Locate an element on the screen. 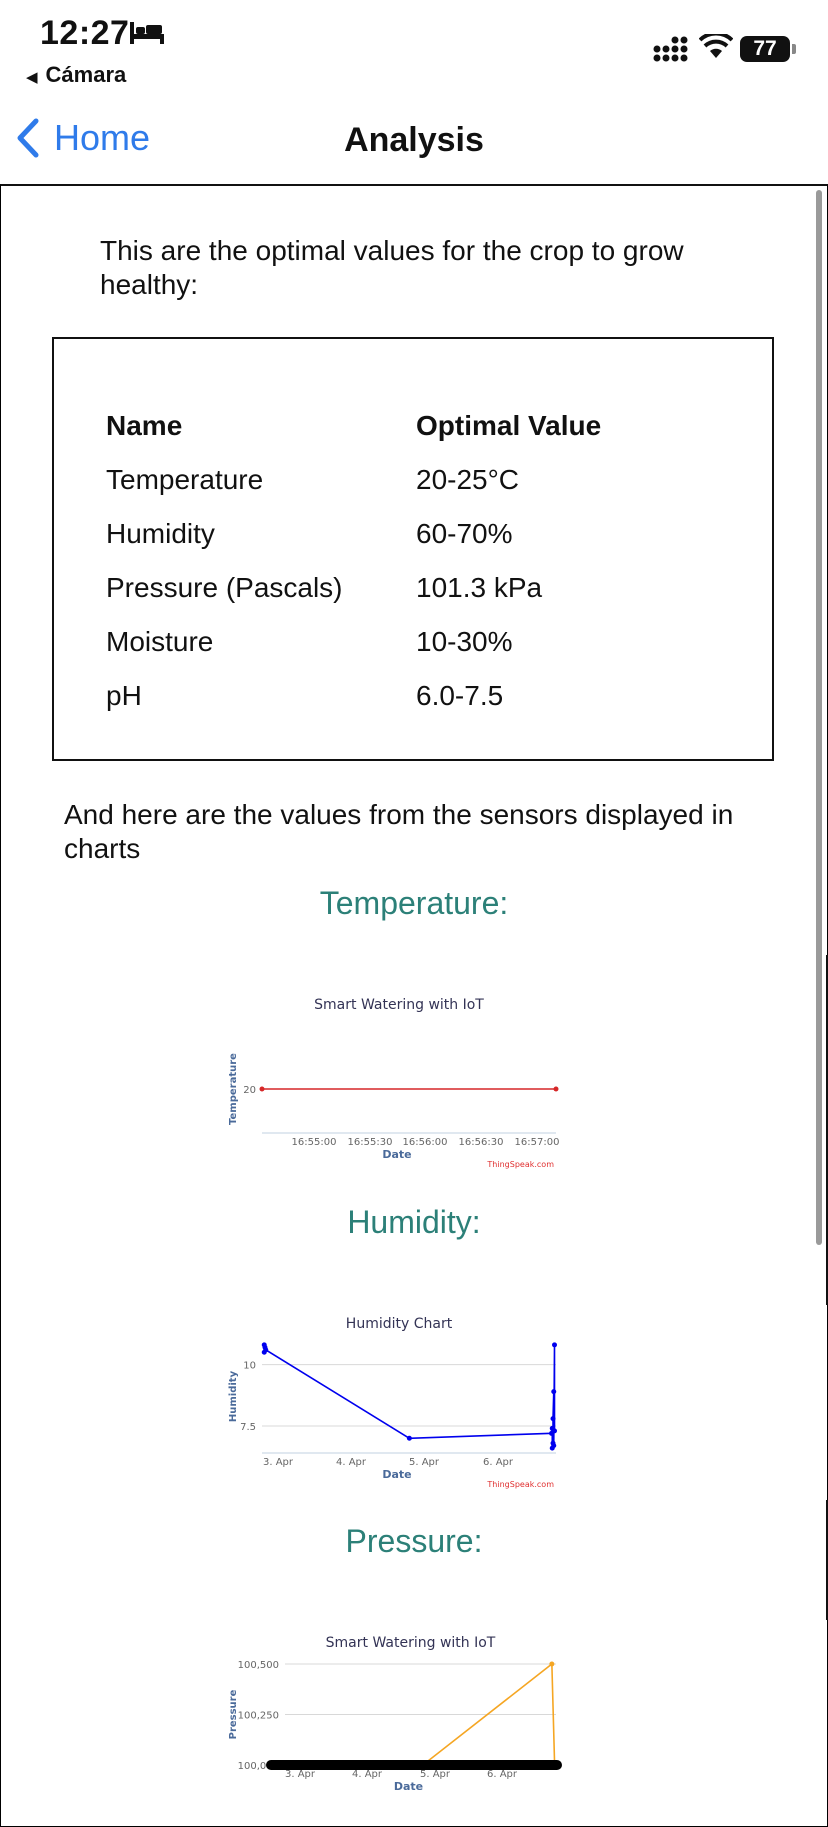  cell-name: Moisture is located at coordinates (160, 641).